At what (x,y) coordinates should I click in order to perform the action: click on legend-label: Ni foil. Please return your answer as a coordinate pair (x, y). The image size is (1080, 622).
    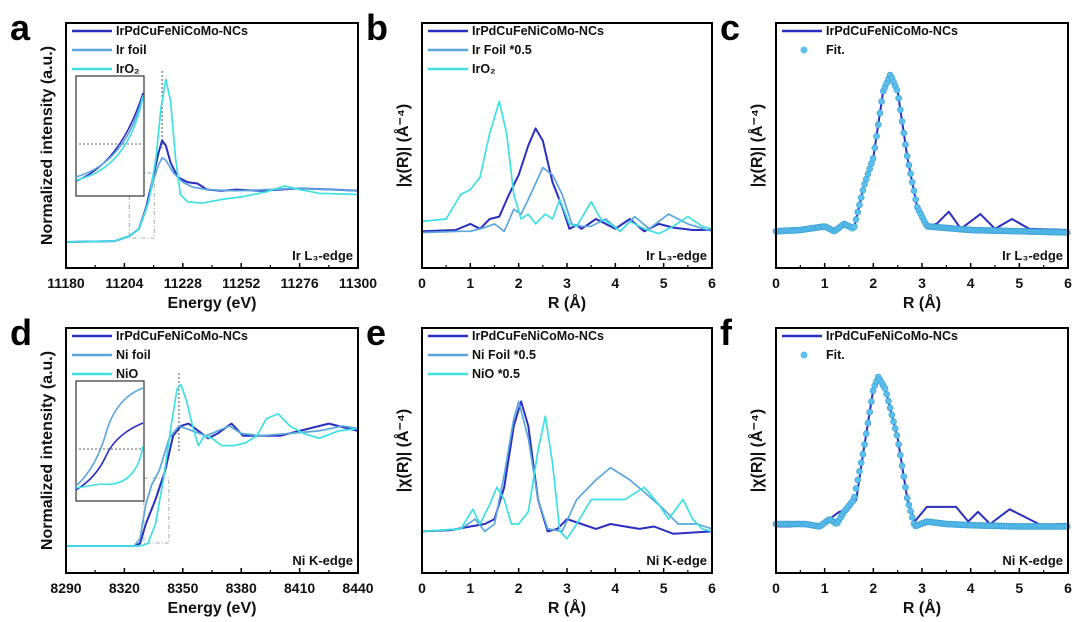
    Looking at the image, I should click on (133, 355).